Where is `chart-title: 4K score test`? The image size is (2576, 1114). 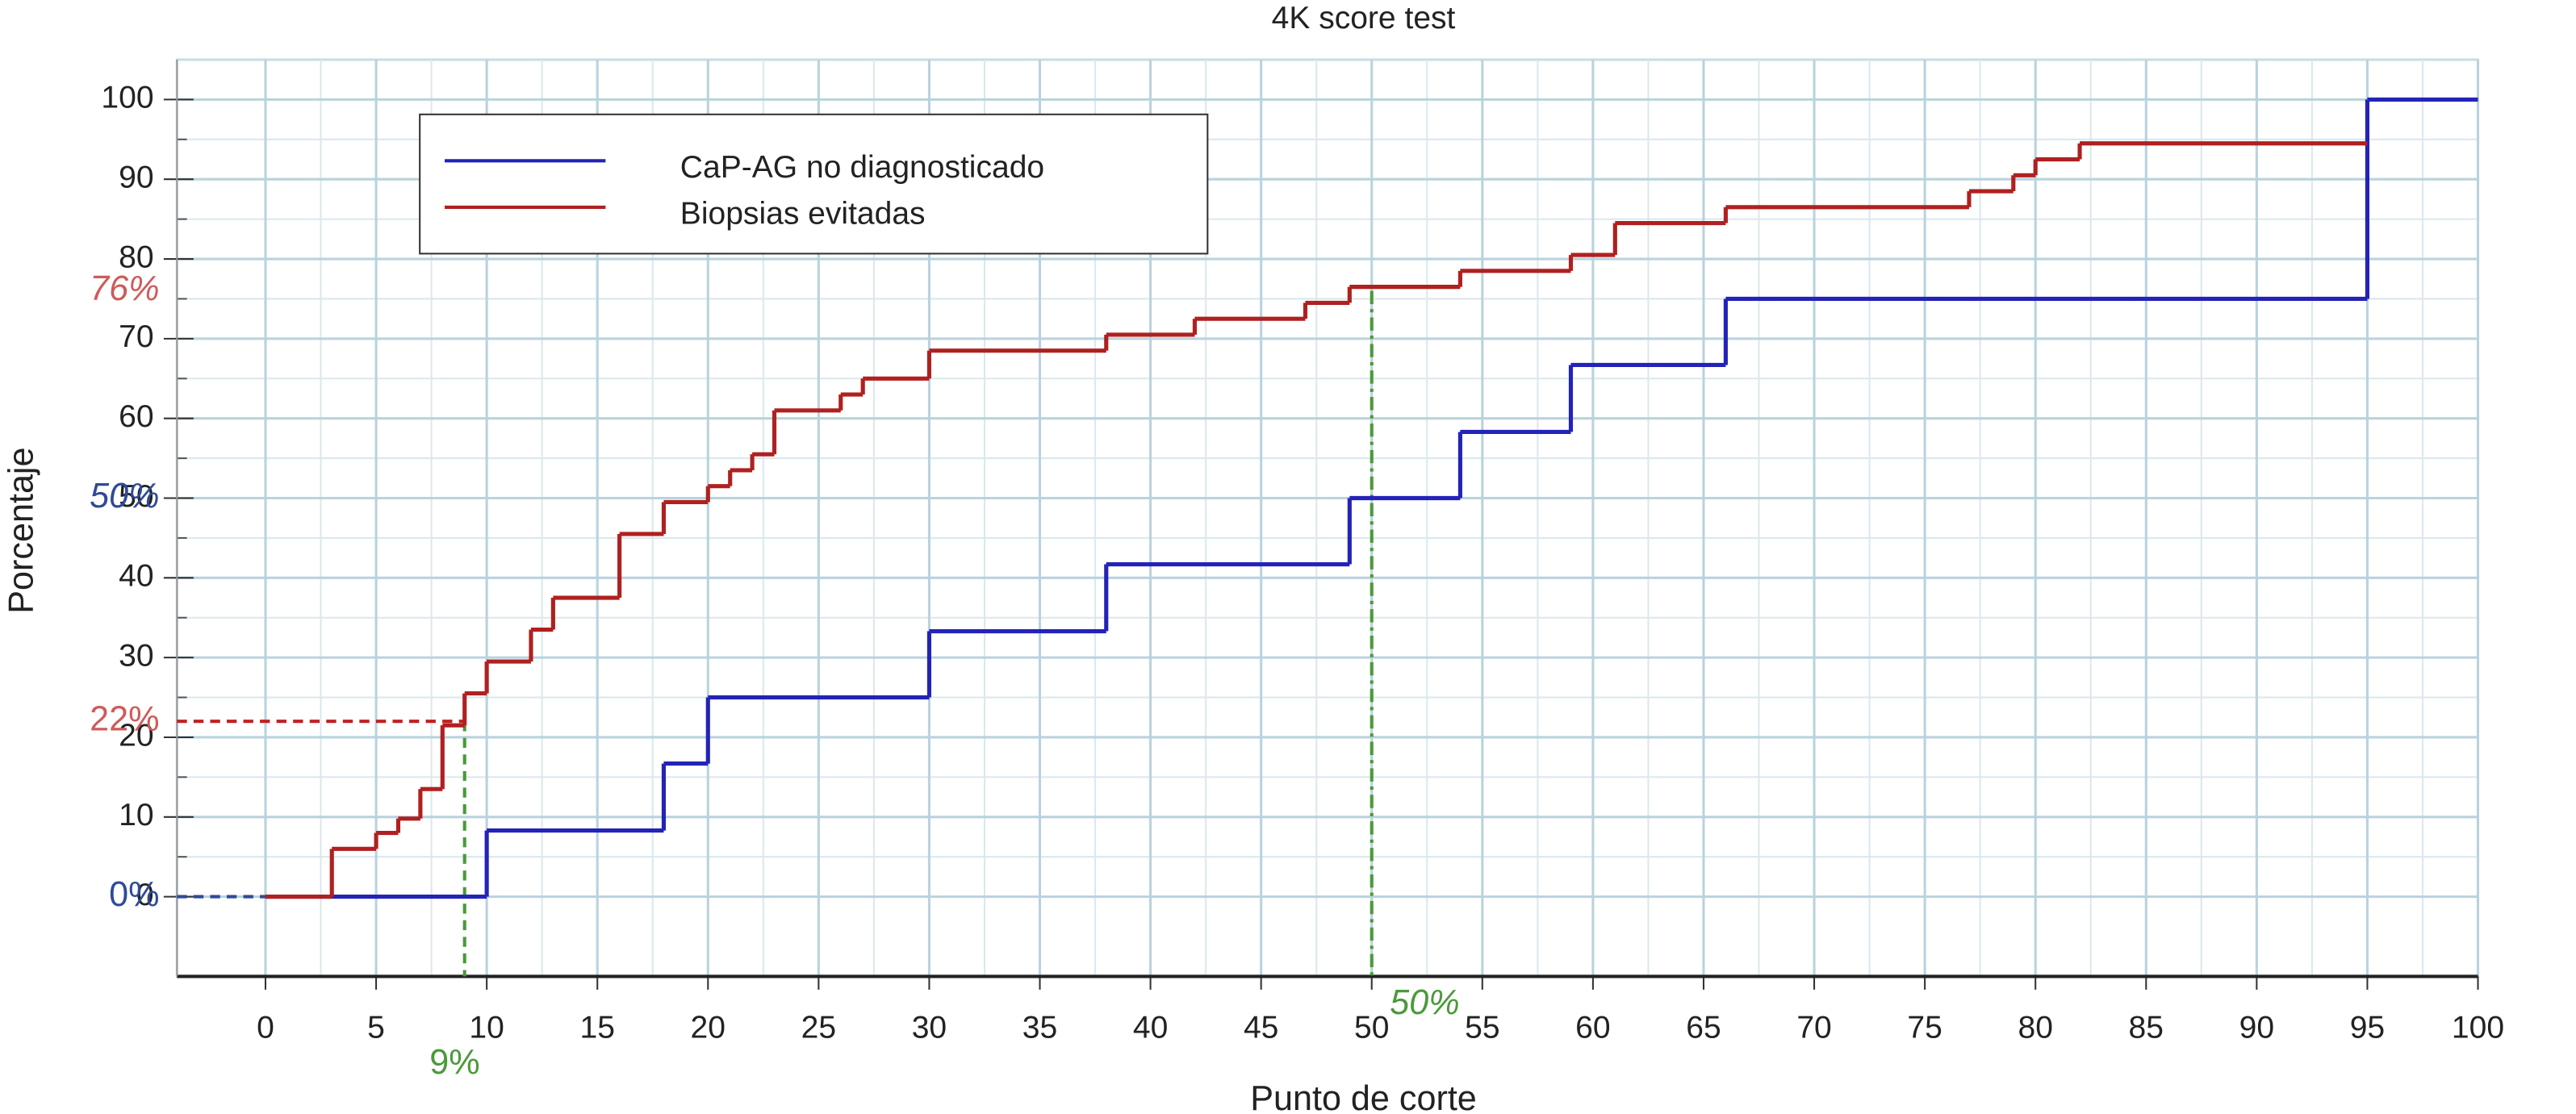
chart-title: 4K score test is located at coordinates (1364, 18).